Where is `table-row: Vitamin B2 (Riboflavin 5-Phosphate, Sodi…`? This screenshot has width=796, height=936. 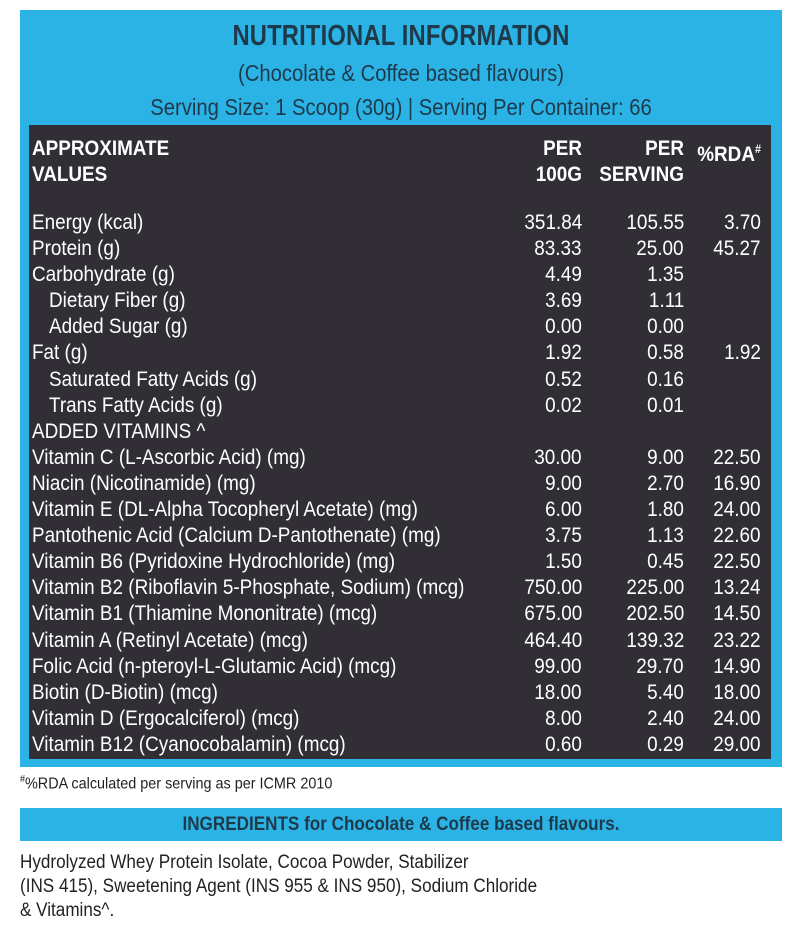 table-row: Vitamin B2 (Riboflavin 5-Phosphate, Sodi… is located at coordinates (400, 588).